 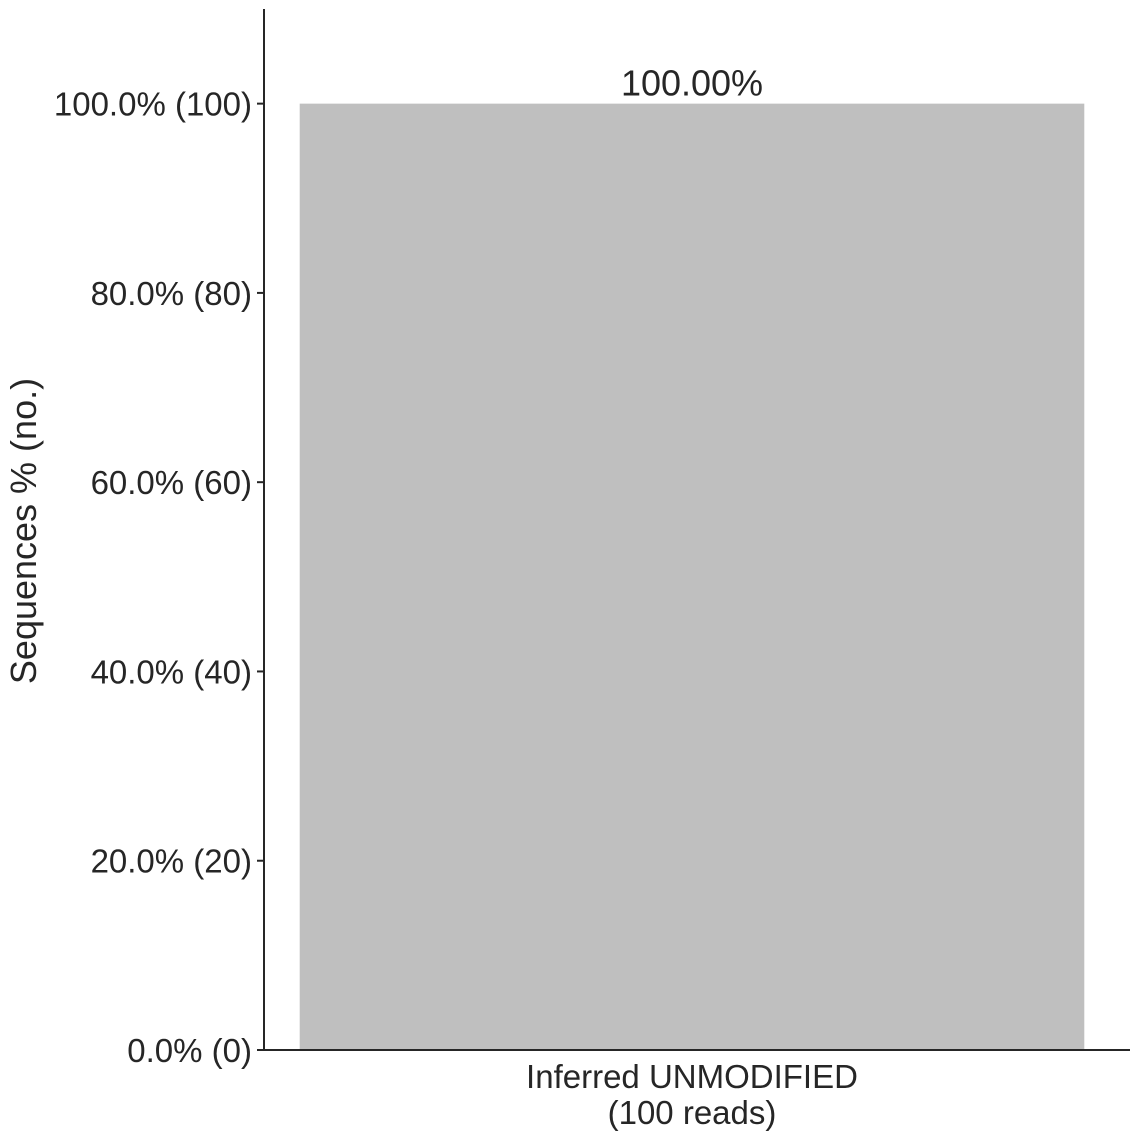 I want to click on y-axis-label: Sequences % (no.), so click(x=23, y=531).